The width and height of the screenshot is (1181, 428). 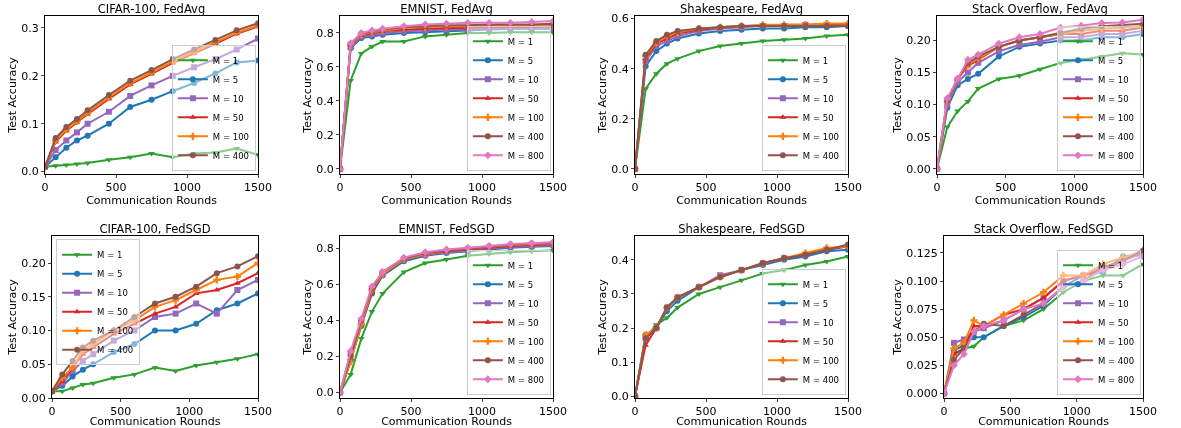 I want to click on chart-title: Shakespeare, FedAvg, so click(x=741, y=9).